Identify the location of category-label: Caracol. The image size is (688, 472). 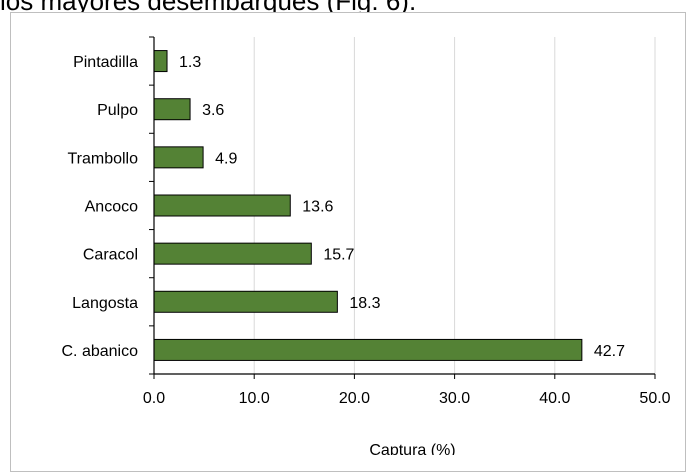
(110, 255).